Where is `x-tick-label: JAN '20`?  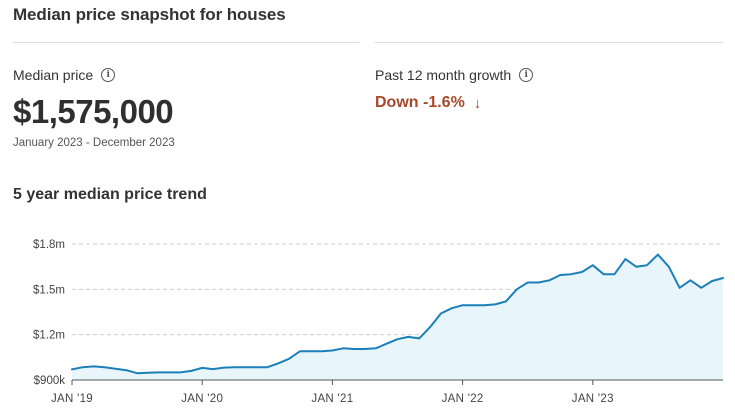
x-tick-label: JAN '20 is located at coordinates (202, 399).